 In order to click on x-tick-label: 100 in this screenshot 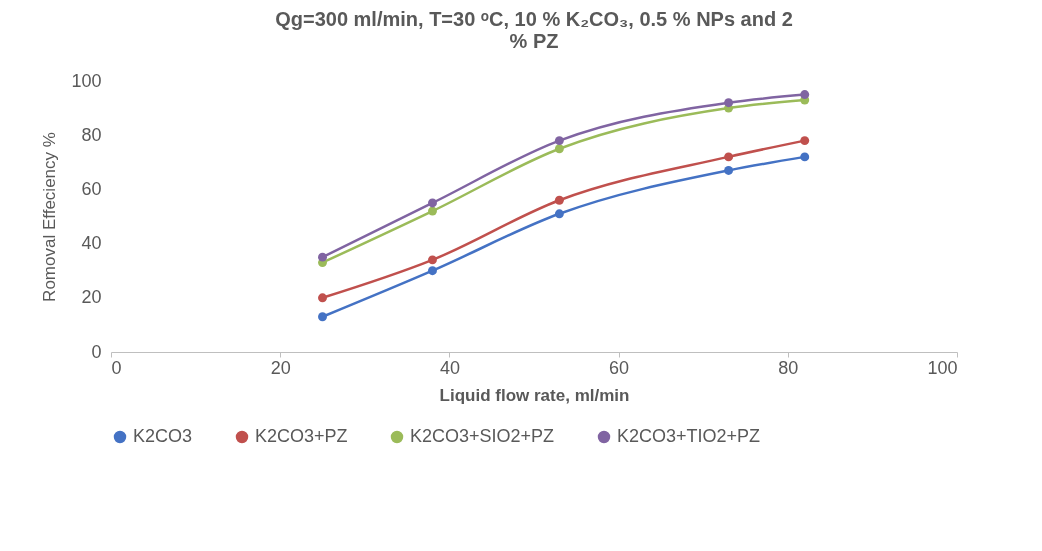, I will do `click(942, 367)`.